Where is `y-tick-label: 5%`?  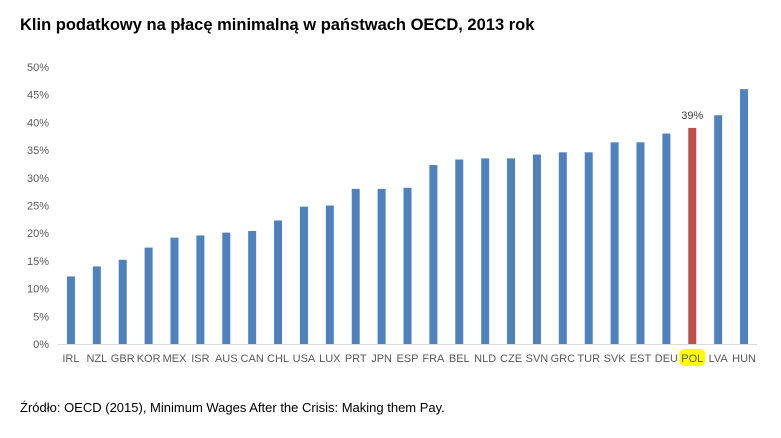 y-tick-label: 5% is located at coordinates (41, 317).